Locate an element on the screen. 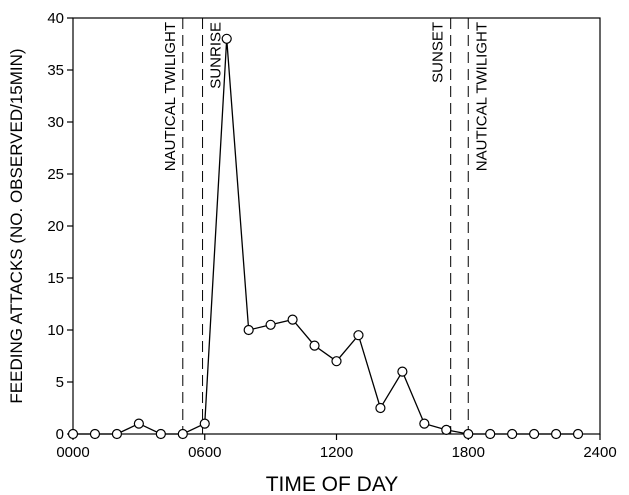 This screenshot has height=495, width=629. reference-line-label: SUNRISE is located at coordinates (216, 55).